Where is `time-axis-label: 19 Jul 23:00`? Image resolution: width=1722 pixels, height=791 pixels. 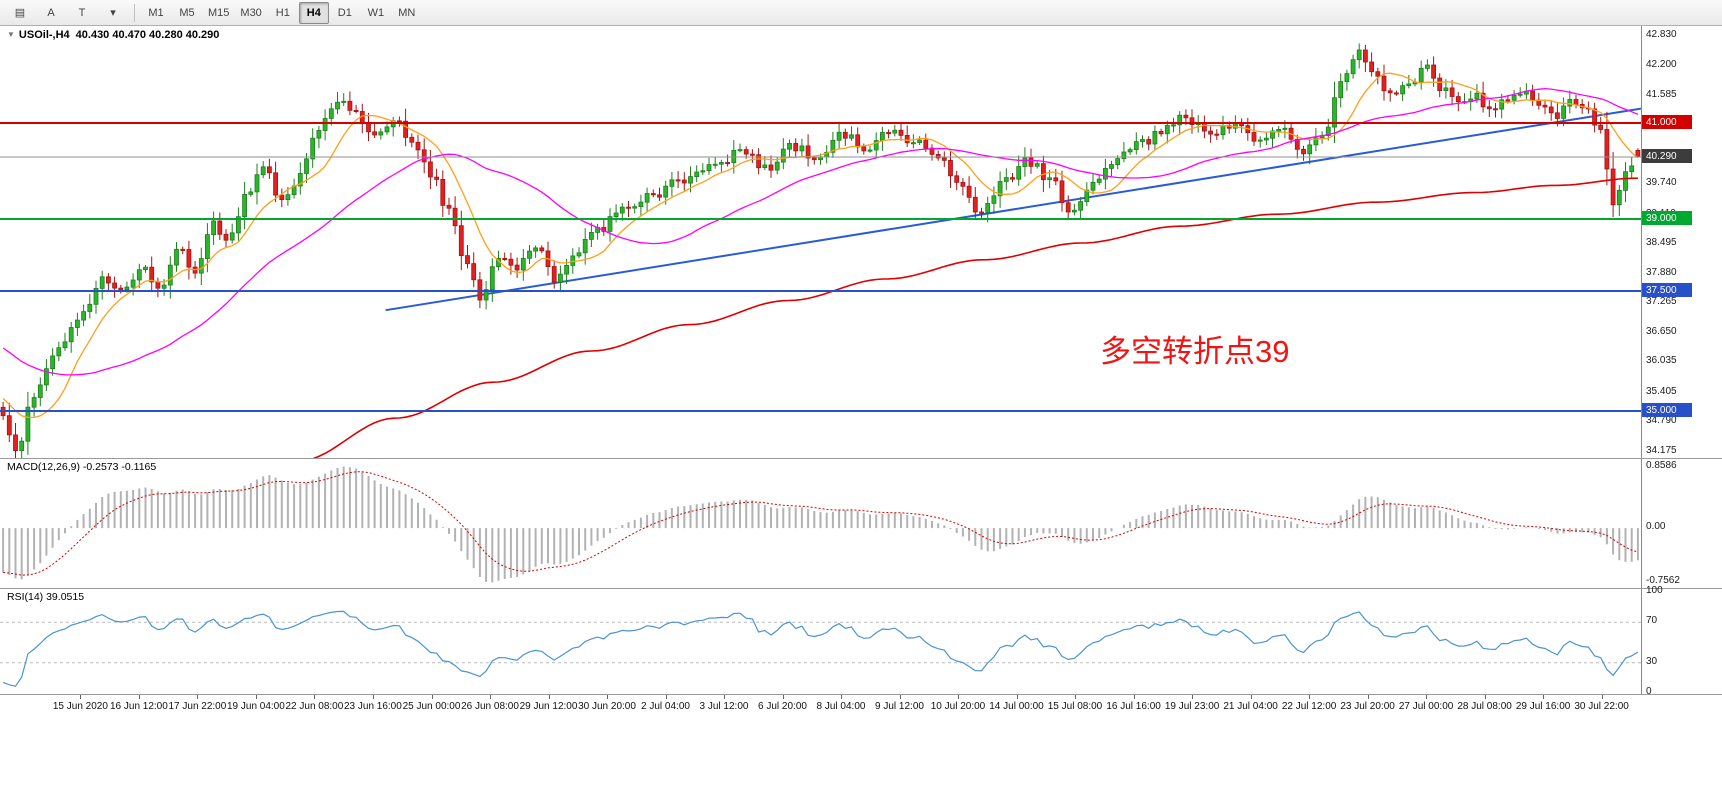
time-axis-label: 19 Jul 23:00 is located at coordinates (1192, 706).